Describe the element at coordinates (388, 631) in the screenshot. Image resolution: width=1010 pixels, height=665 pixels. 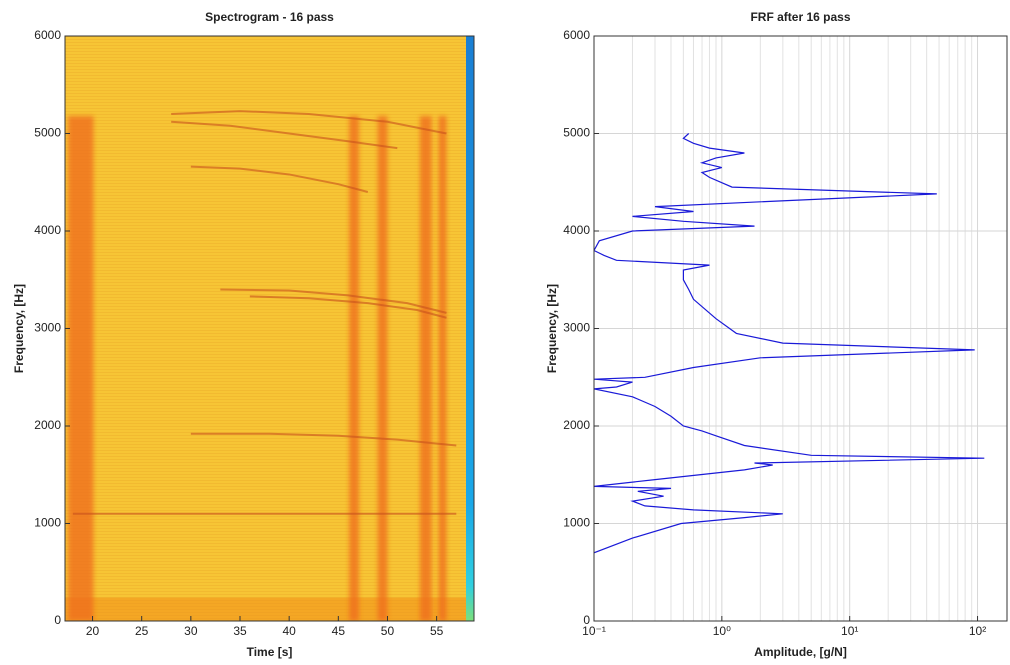
I see `x-tick-label: 50` at that location.